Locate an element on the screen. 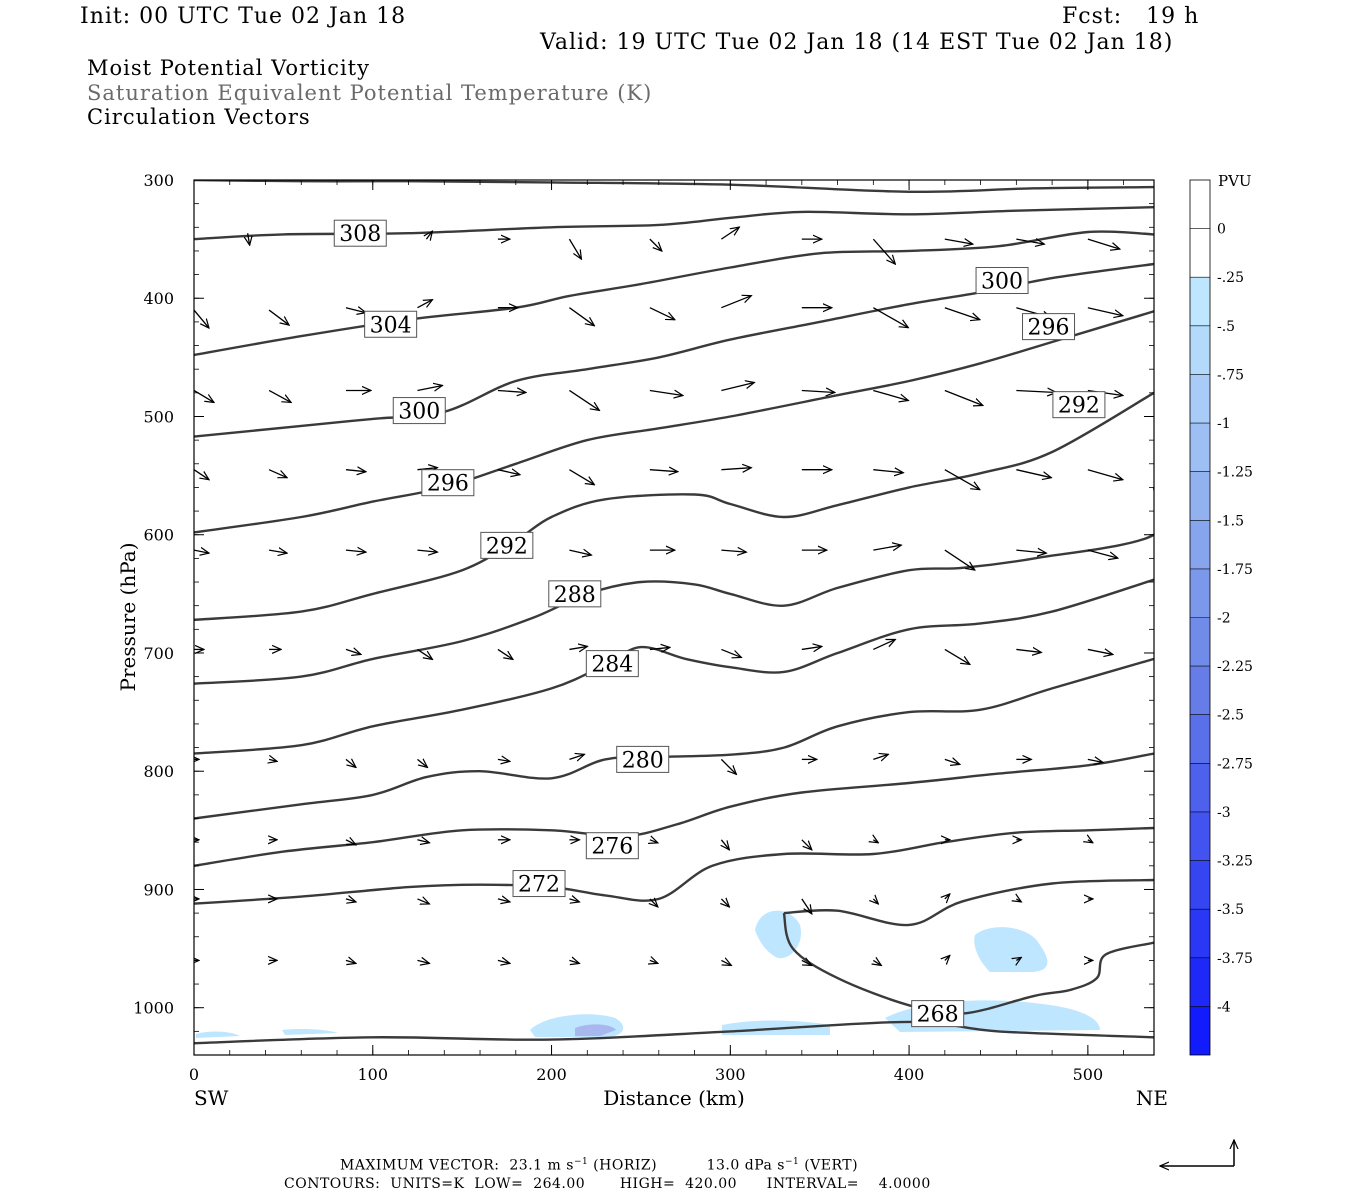 This screenshot has height=1200, width=1350. colorbar-label: -2.25 is located at coordinates (1235, 667).